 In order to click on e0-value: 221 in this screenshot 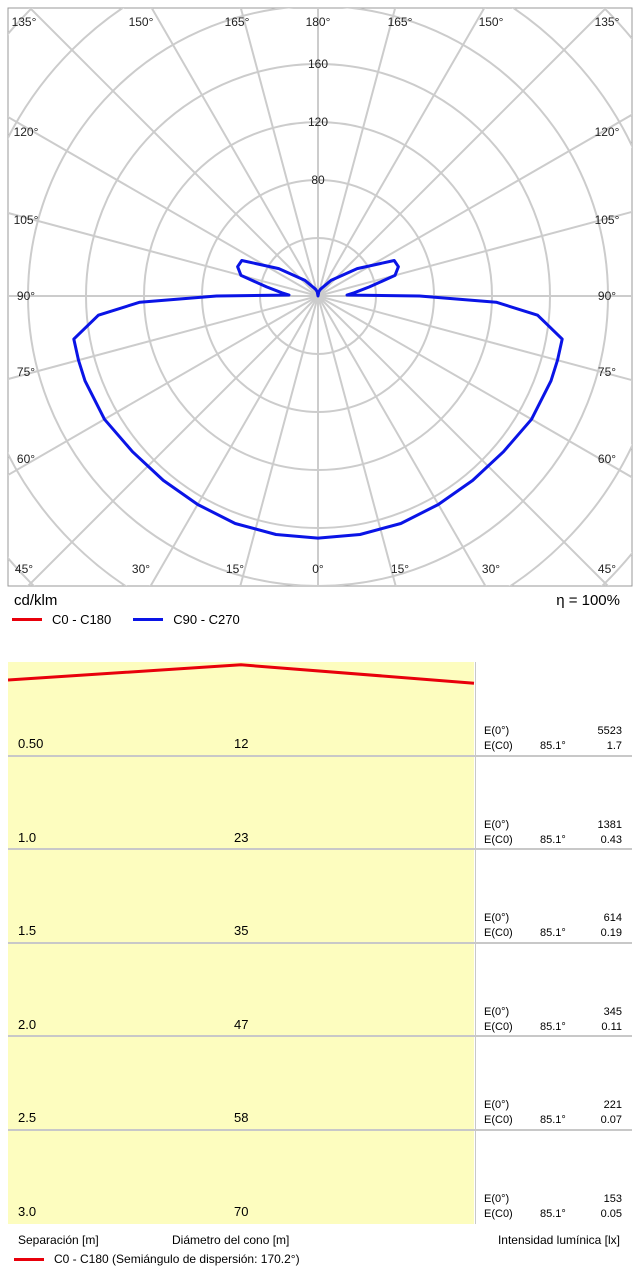, I will do `click(612, 1105)`.